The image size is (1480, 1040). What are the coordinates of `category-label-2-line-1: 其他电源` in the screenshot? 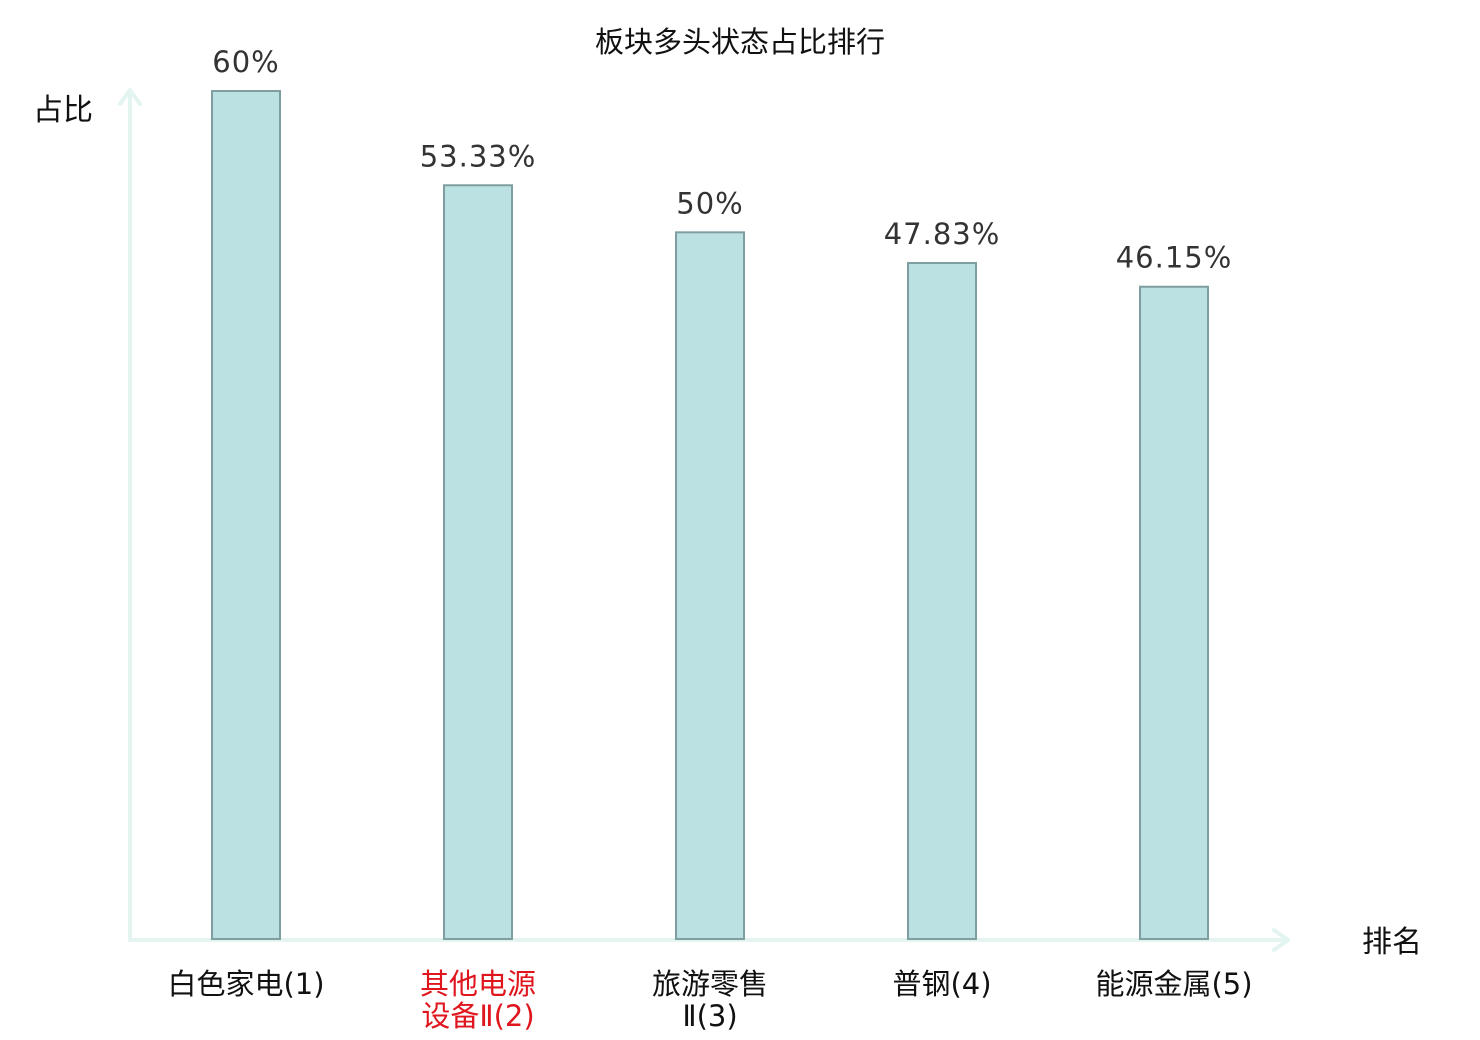 It's located at (478, 984).